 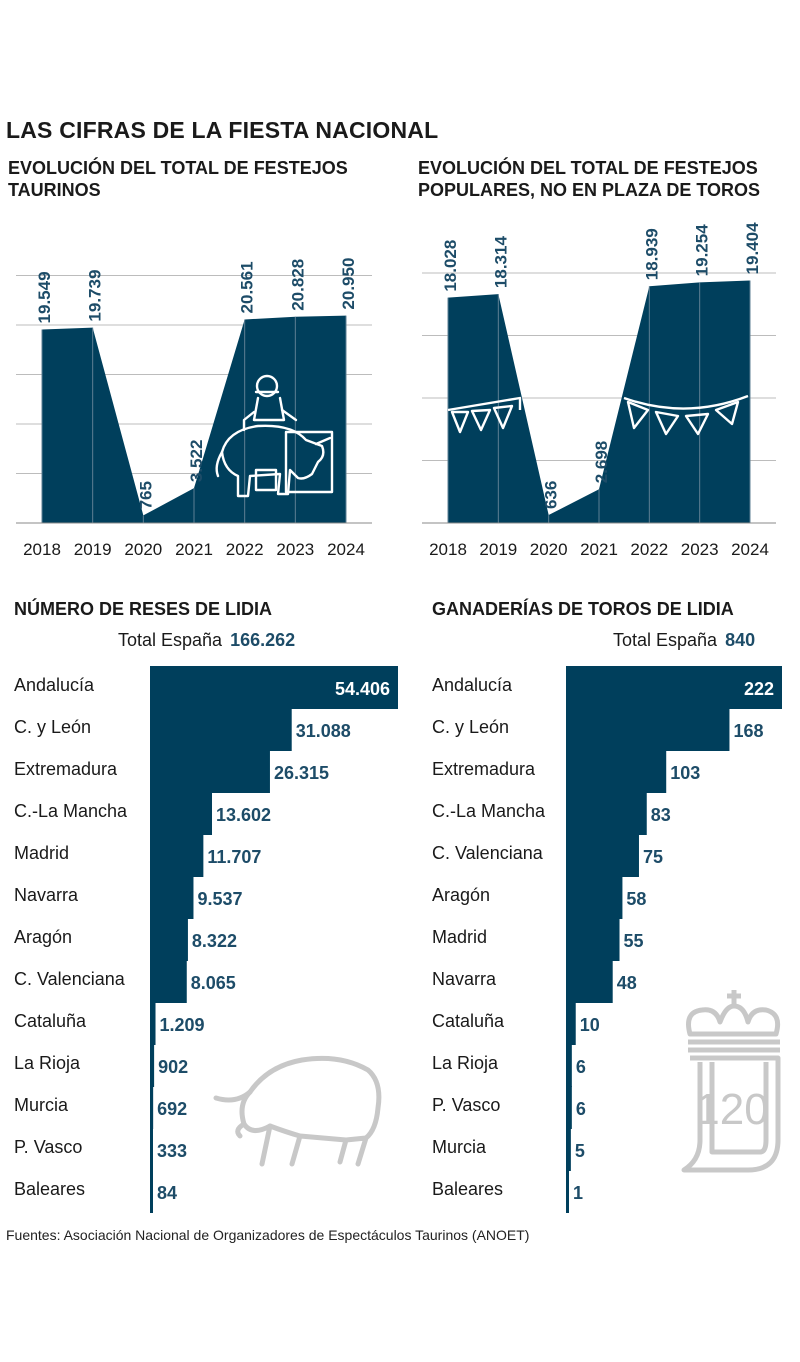 I want to click on value-label: 692, so click(x=172, y=1109).